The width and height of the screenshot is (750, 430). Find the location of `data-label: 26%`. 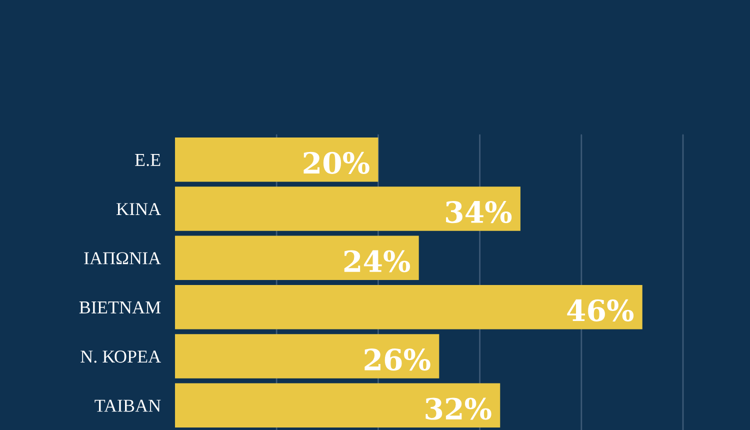

data-label: 26% is located at coordinates (397, 359).